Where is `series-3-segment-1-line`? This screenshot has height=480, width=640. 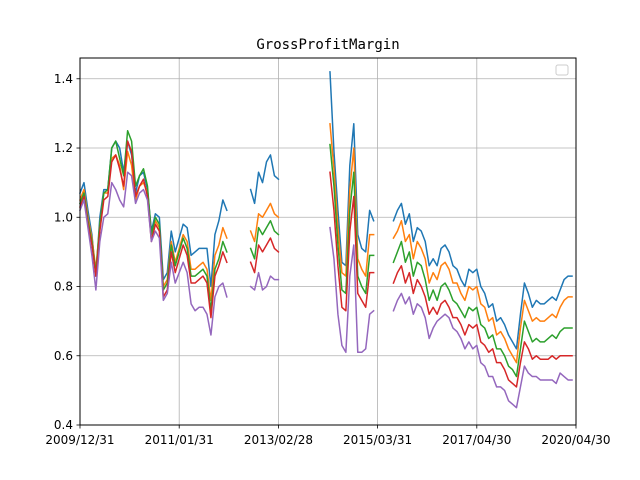 series-3-segment-1-line is located at coordinates (153, 220).